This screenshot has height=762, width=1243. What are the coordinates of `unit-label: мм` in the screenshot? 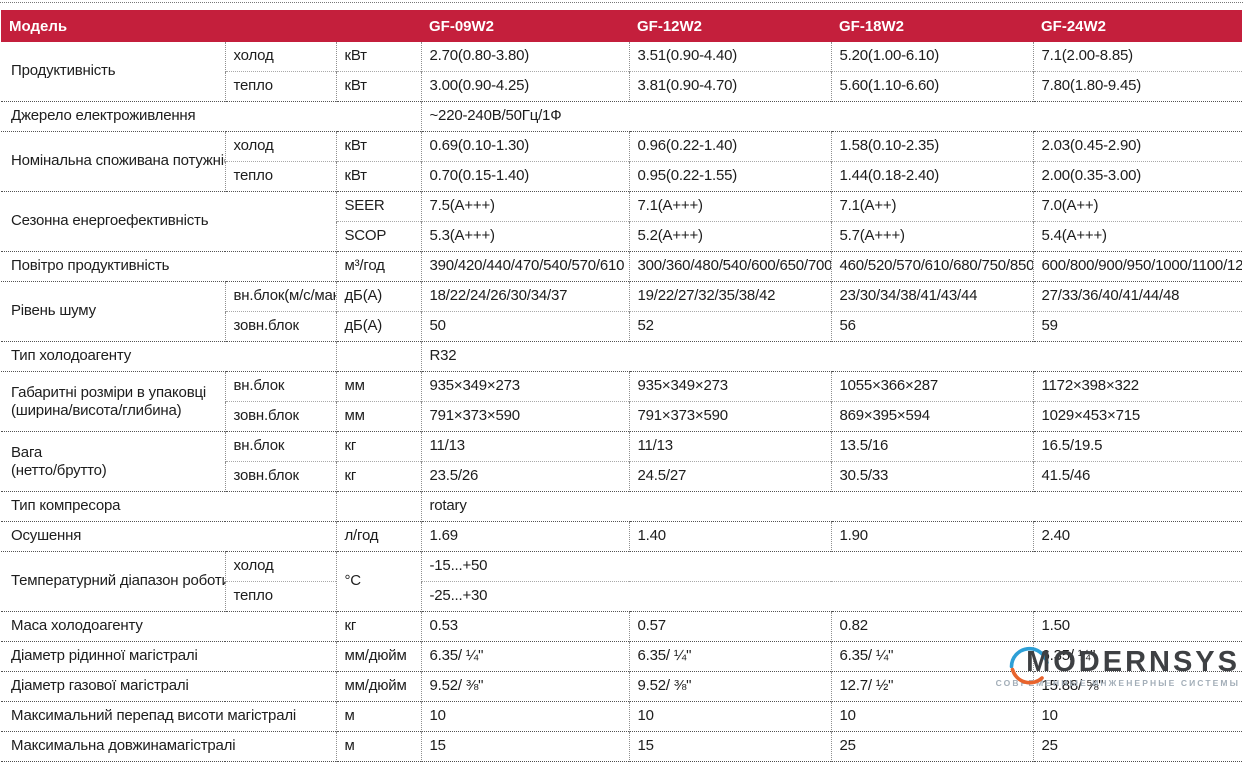 It's located at (378, 386).